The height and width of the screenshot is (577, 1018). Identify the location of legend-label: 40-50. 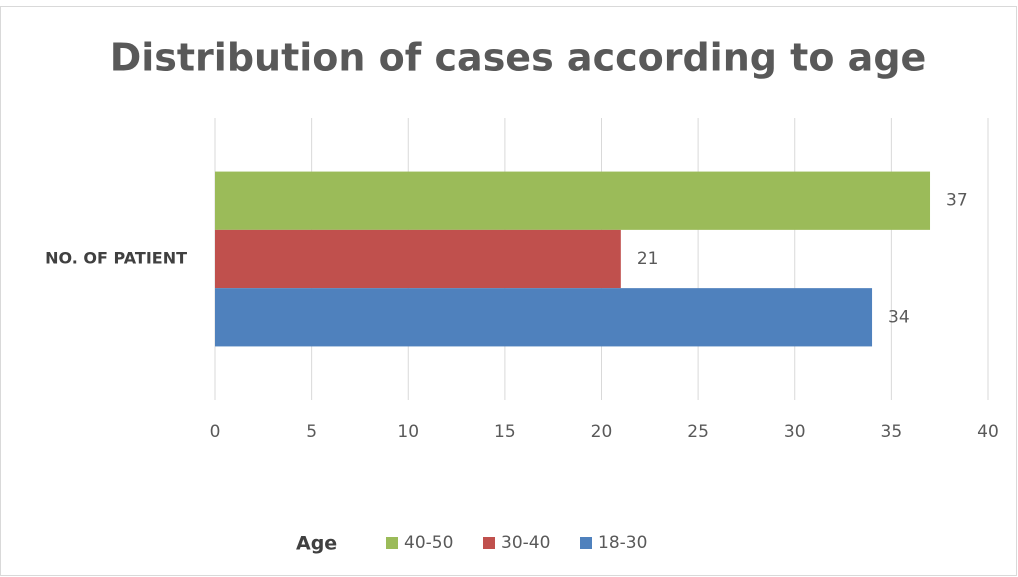
(428, 543).